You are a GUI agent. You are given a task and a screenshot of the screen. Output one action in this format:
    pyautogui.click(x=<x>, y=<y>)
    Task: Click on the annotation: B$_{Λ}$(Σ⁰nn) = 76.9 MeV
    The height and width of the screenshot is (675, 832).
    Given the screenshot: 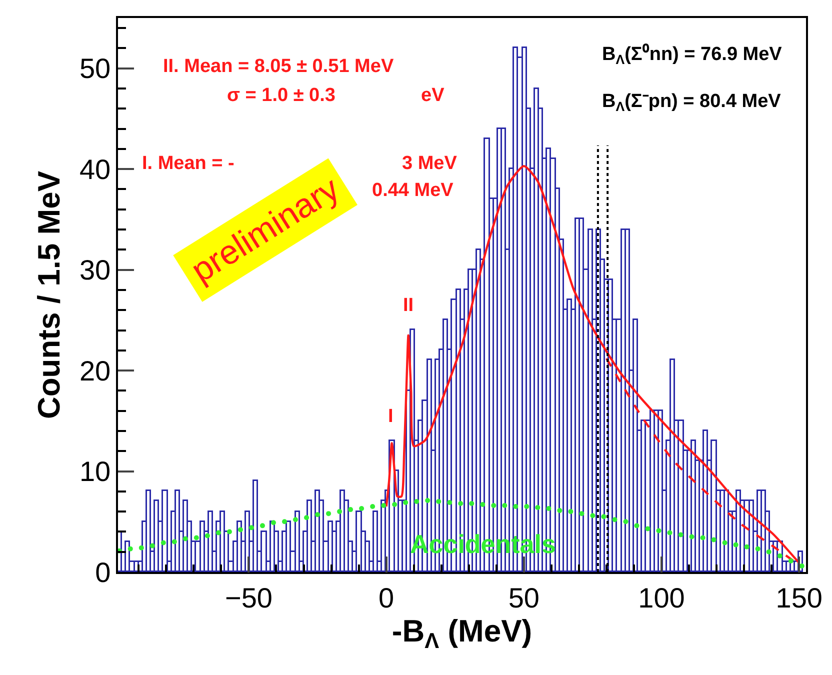 What is the action you would take?
    pyautogui.click(x=692, y=55)
    